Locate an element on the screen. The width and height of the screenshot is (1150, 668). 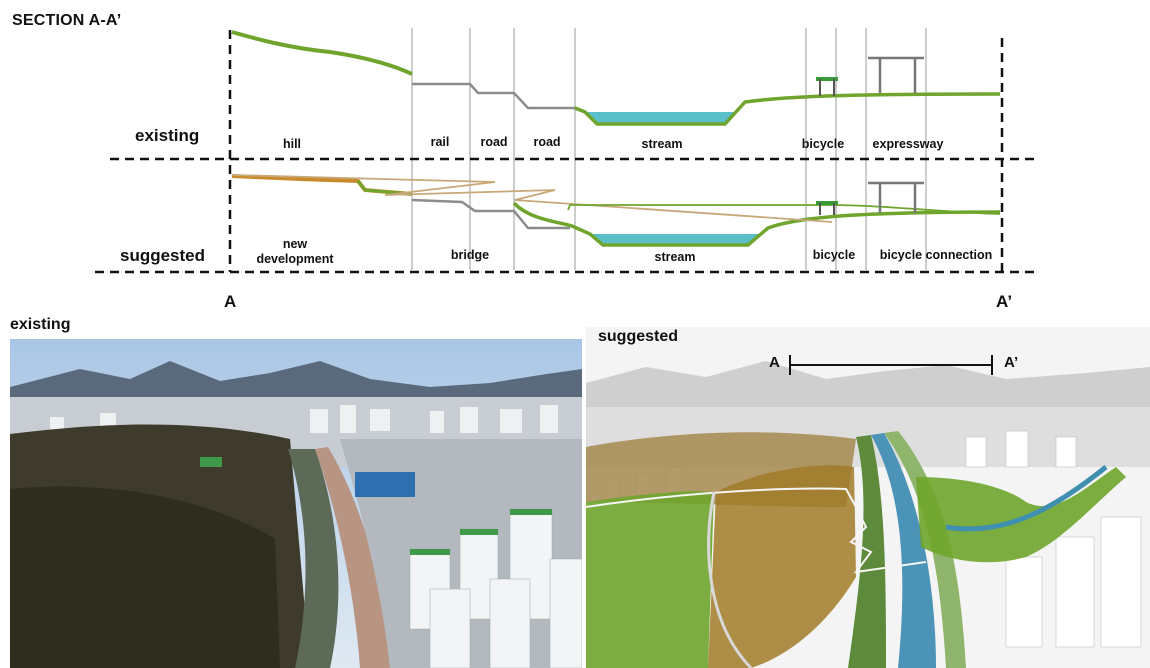
segment-label-bridge: bridge is located at coordinates (470, 255).